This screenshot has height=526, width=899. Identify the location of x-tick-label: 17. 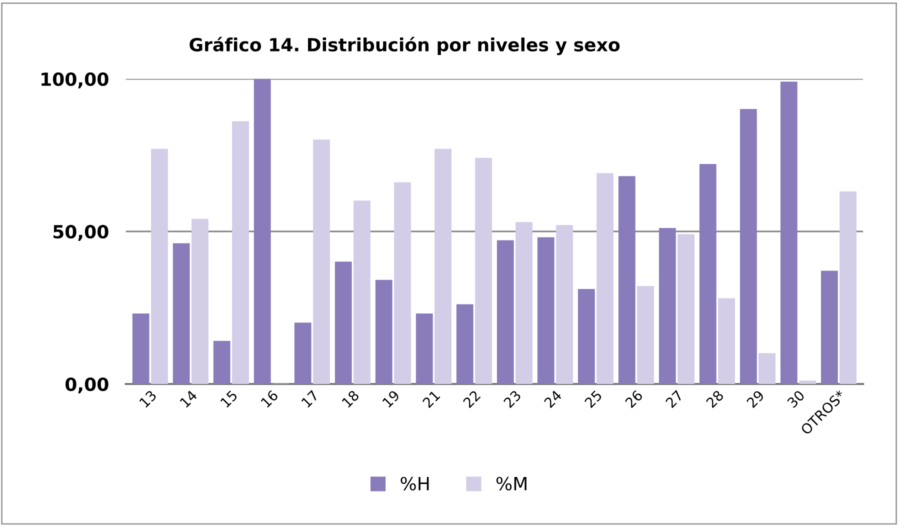
(310, 399).